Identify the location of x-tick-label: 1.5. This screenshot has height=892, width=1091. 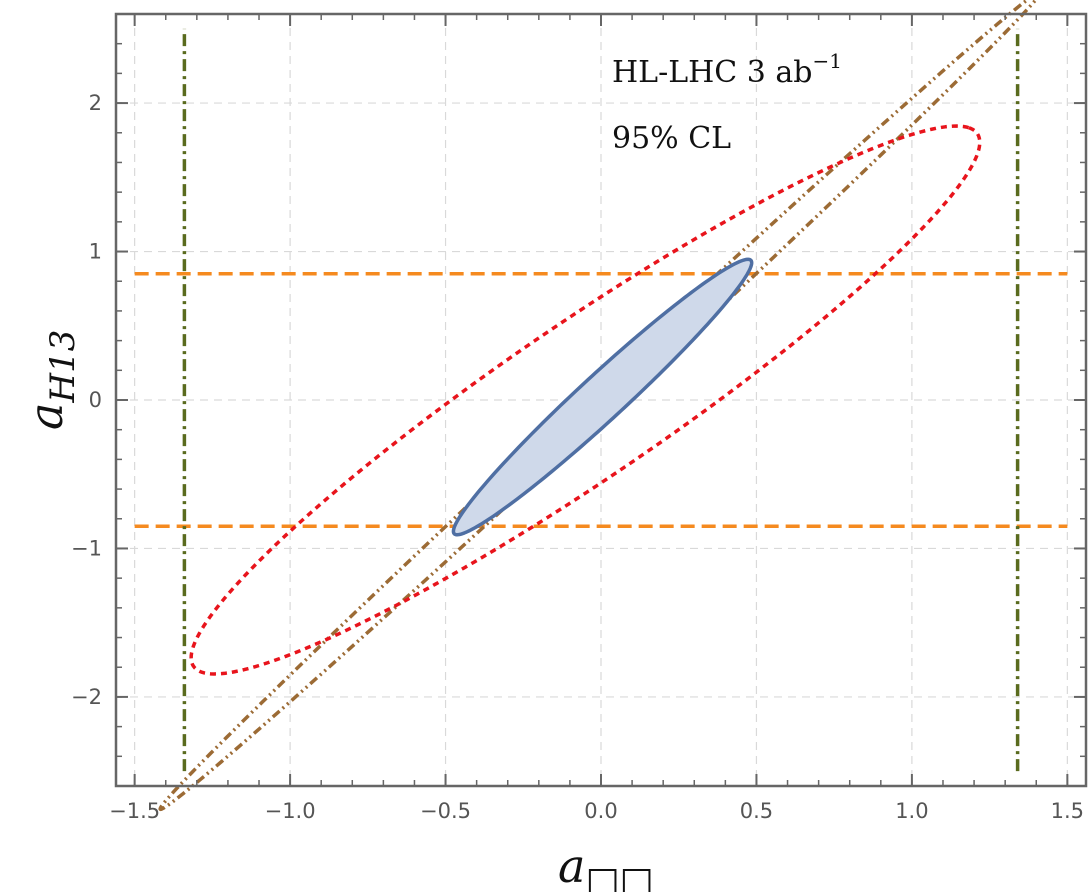
(1067, 811).